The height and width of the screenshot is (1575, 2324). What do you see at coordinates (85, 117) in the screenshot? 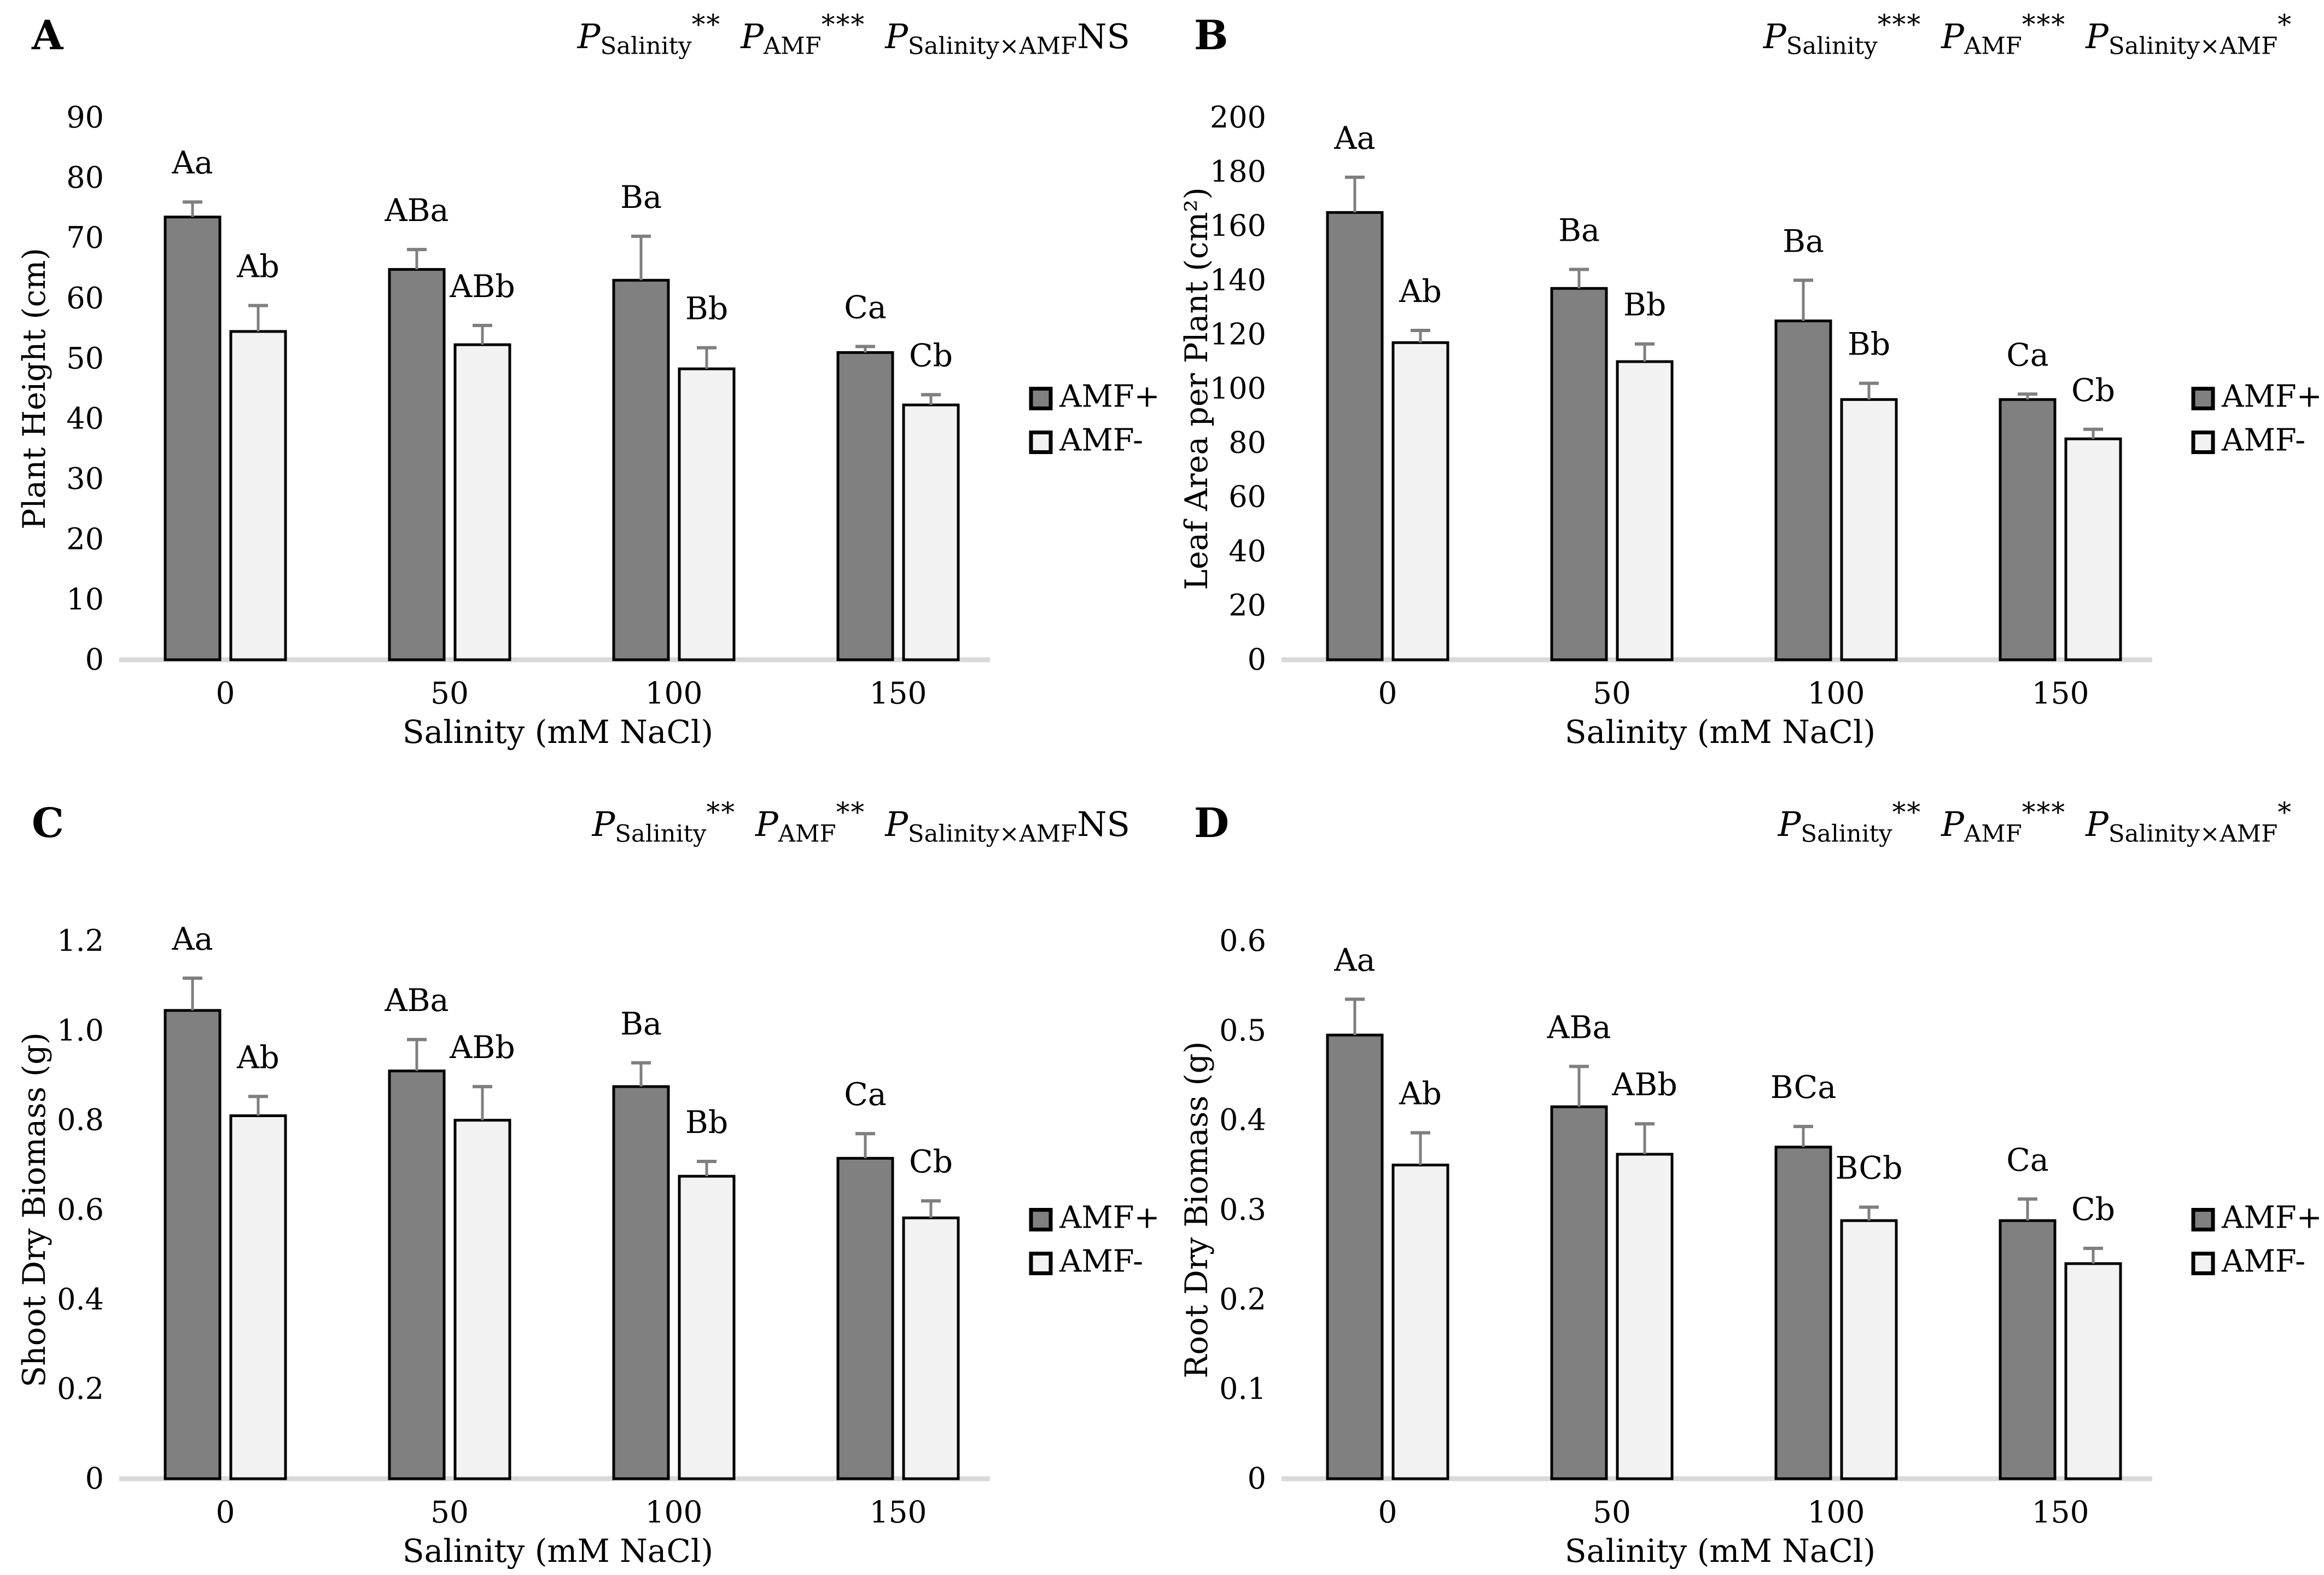
I see `y-tick-label: 90` at bounding box center [85, 117].